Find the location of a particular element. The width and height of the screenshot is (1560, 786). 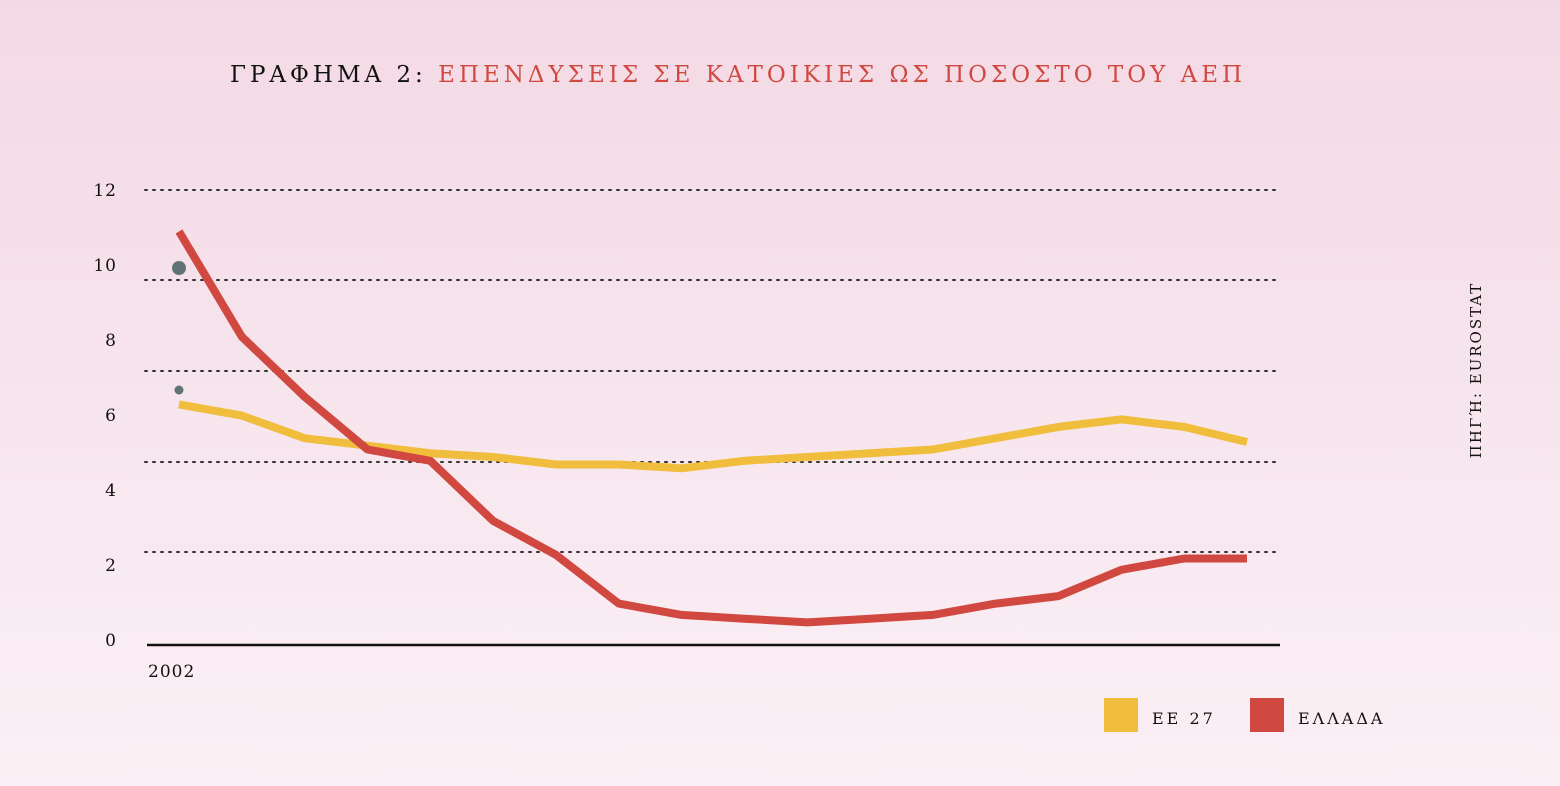

y-tick-label: 0 is located at coordinates (111, 641).